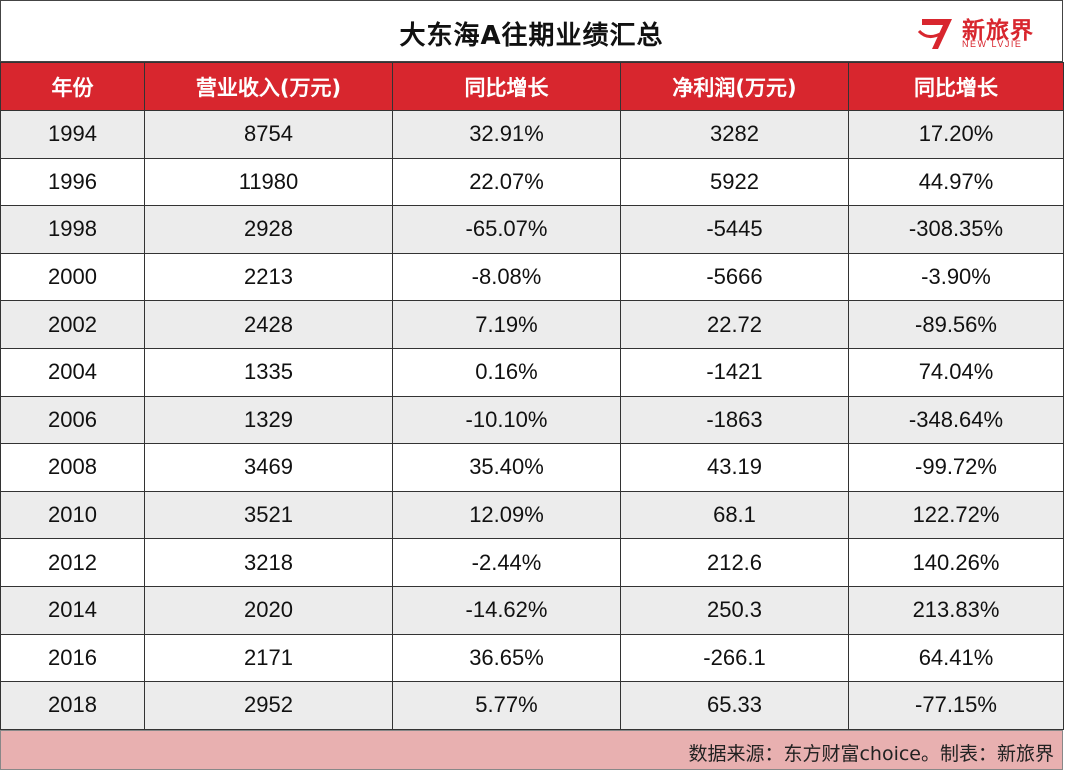 The width and height of the screenshot is (1065, 770). I want to click on cell-revenue-growth: -65.07%, so click(506, 229).